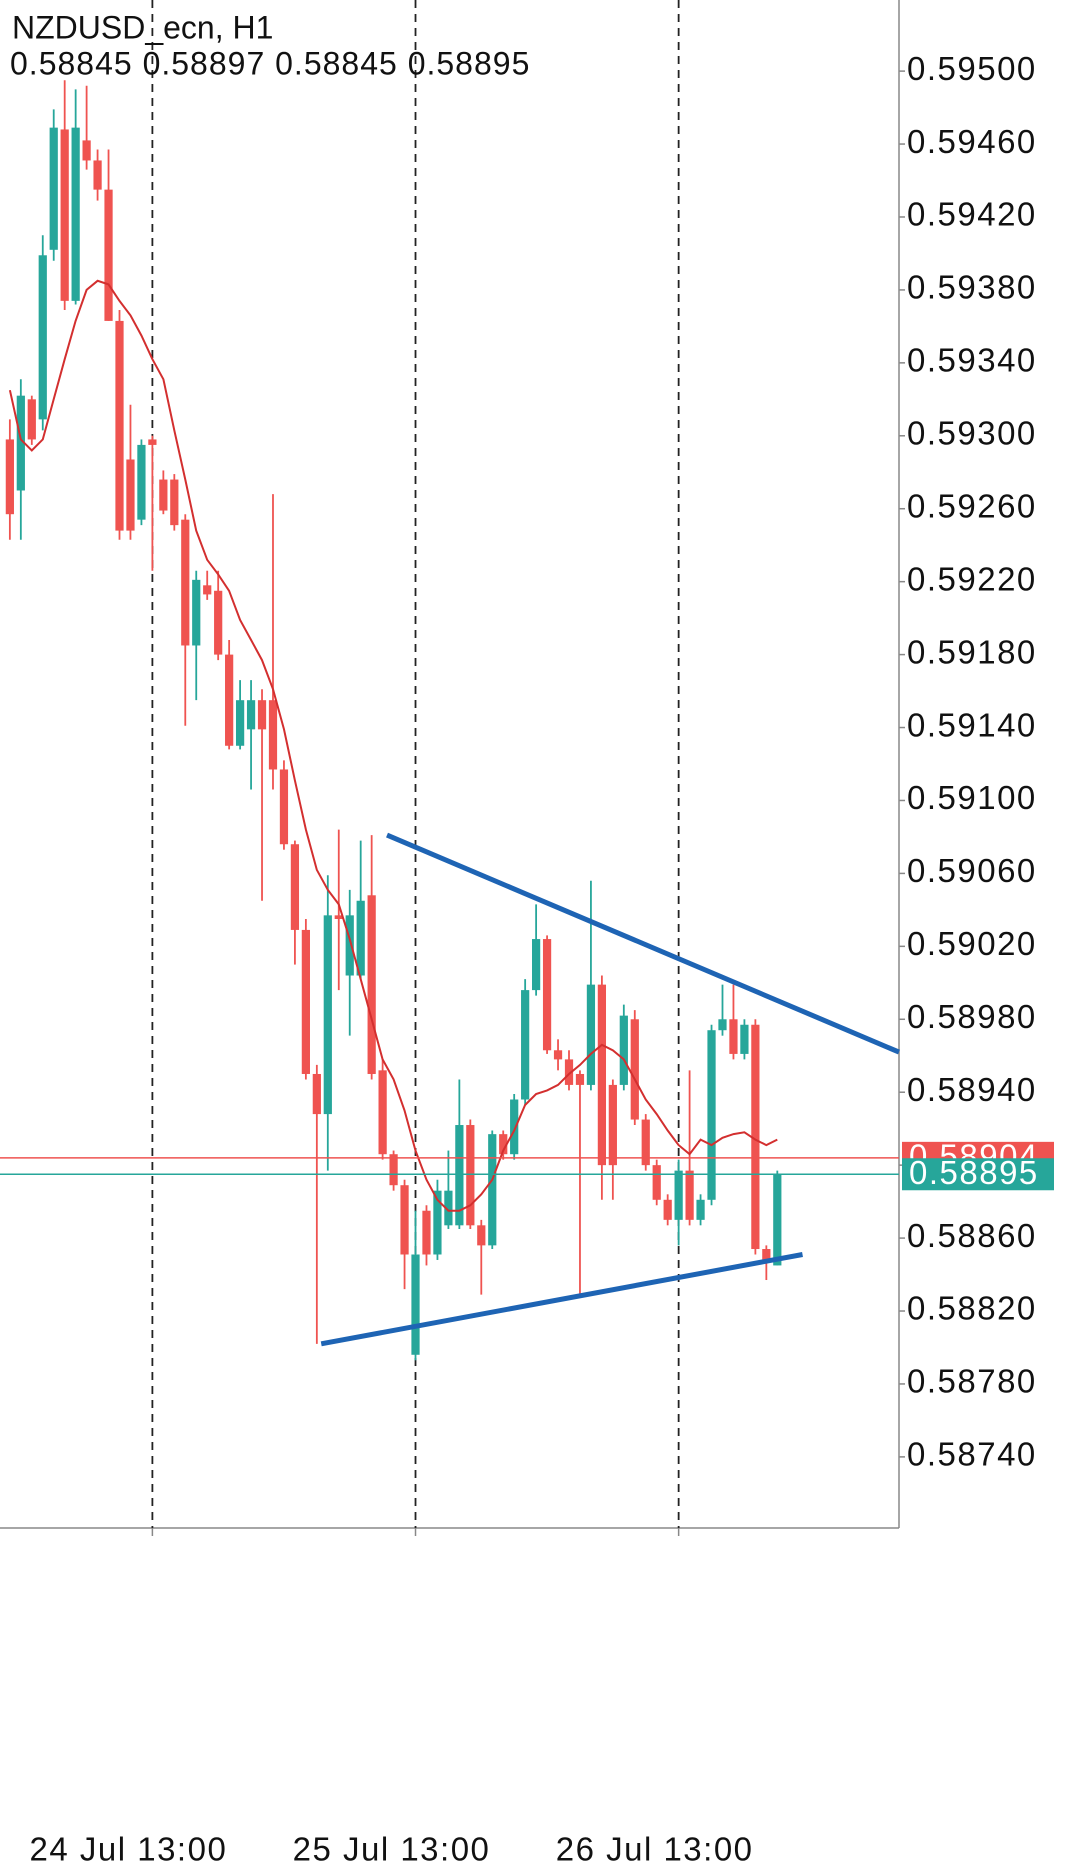 The width and height of the screenshot is (1080, 1872). Describe the element at coordinates (972, 1016) in the screenshot. I see `y-tick-label: 0.58980` at that location.